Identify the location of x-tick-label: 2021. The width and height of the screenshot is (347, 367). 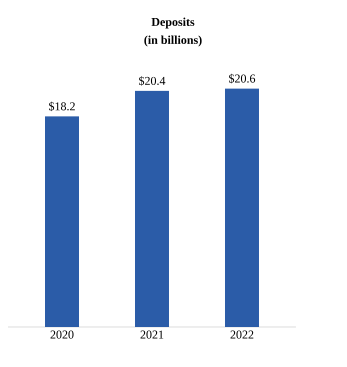
(152, 334).